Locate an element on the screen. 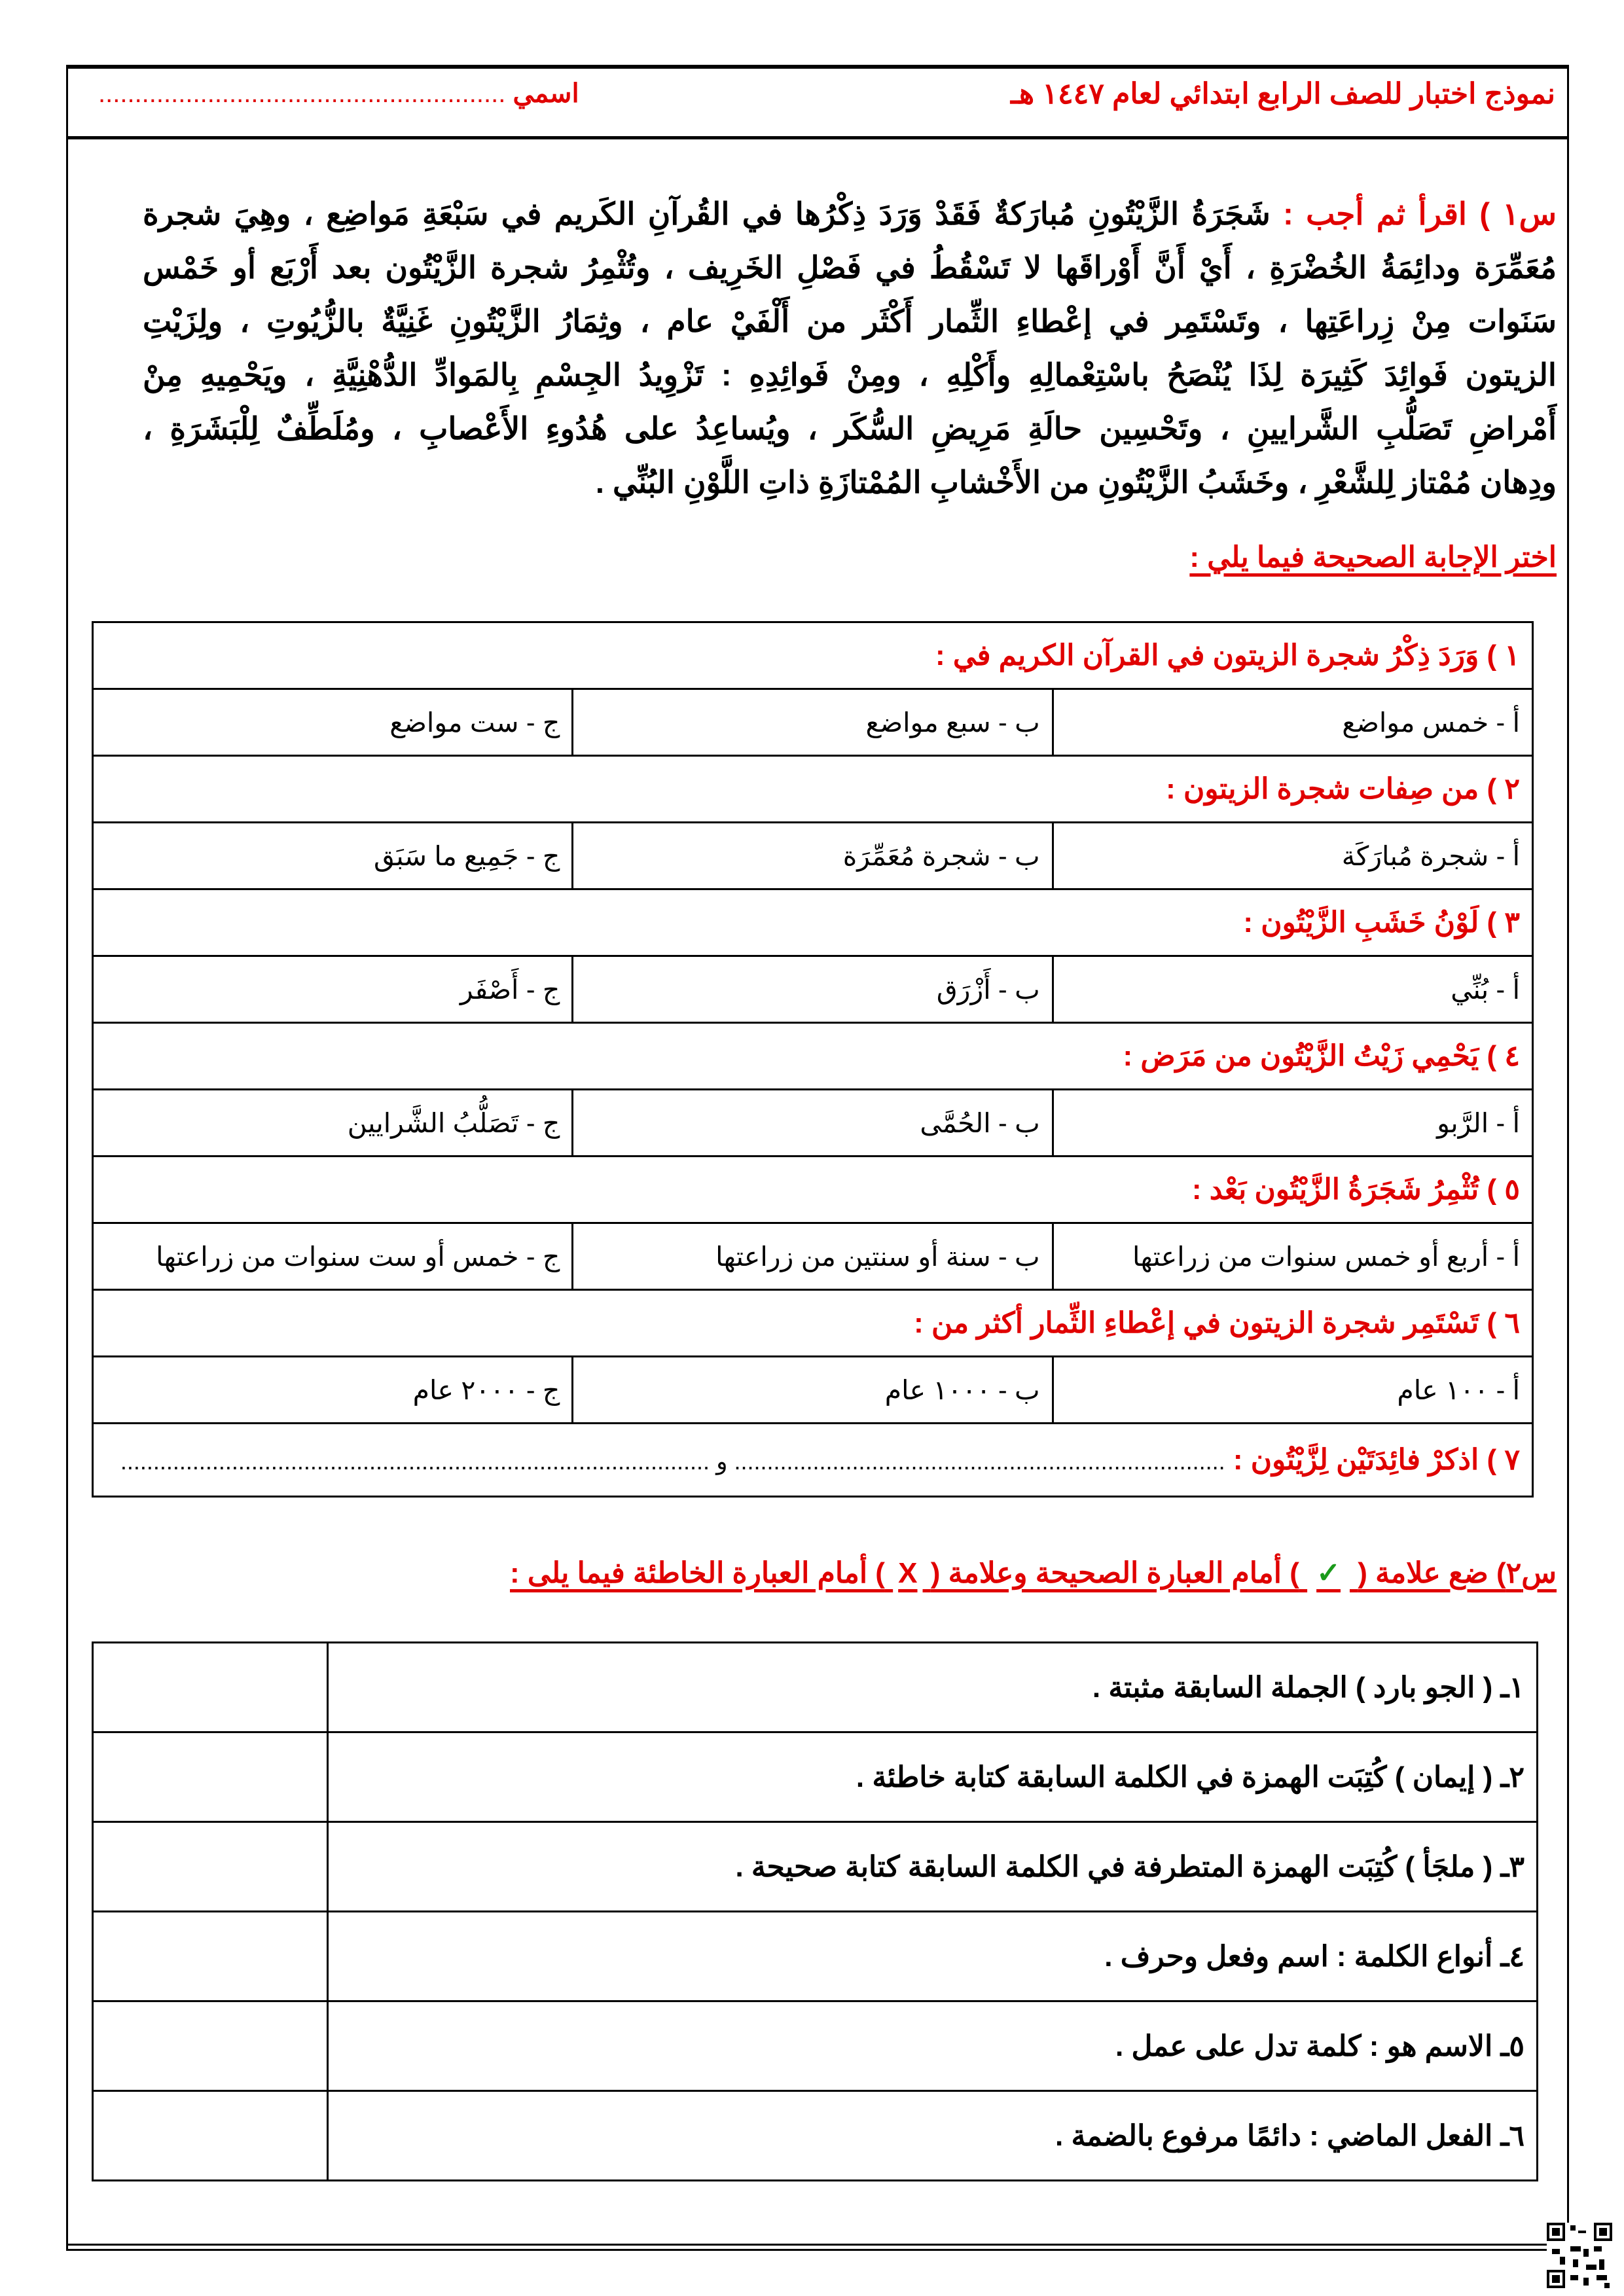  answer-option: أ - أربع أو خمس سنوات من زراعتها is located at coordinates (1292, 1256).